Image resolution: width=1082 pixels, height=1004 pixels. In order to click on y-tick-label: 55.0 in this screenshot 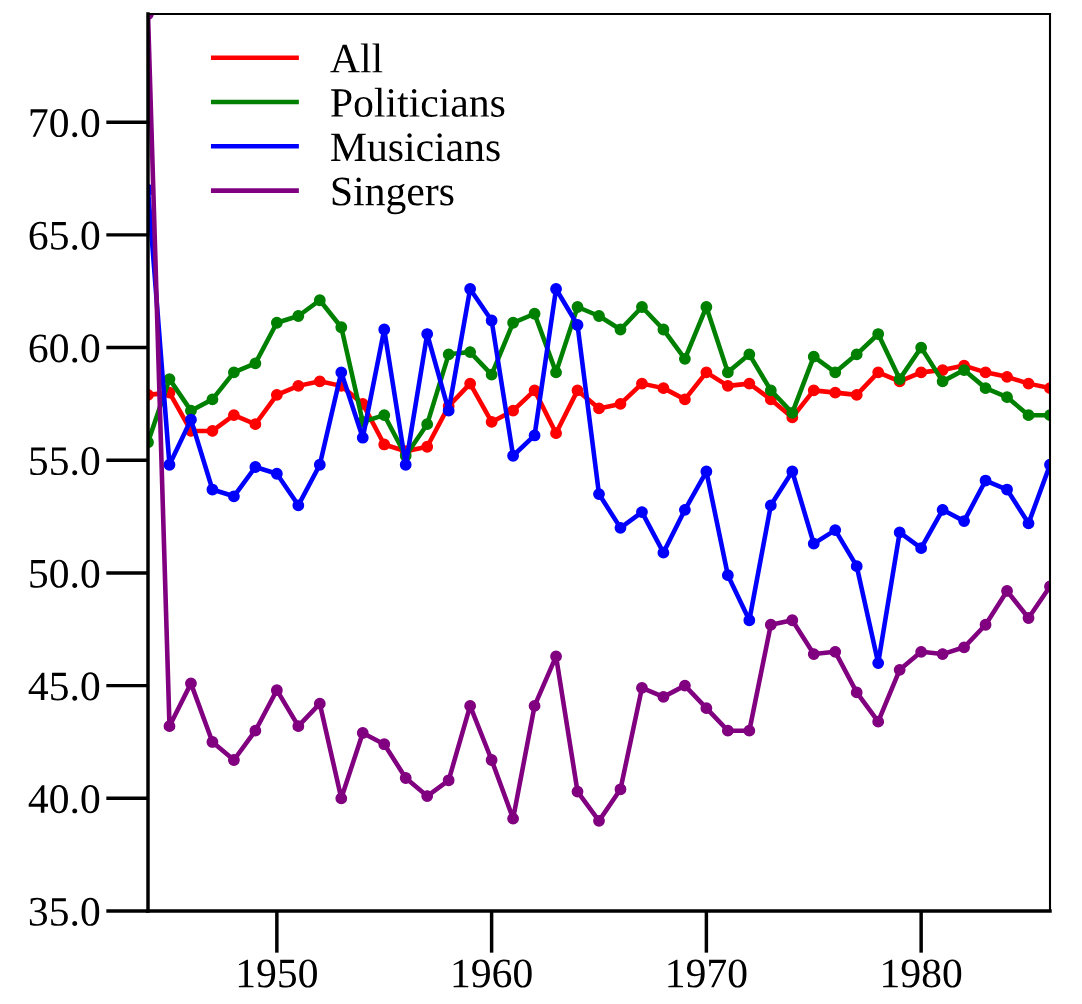, I will do `click(65, 461)`.